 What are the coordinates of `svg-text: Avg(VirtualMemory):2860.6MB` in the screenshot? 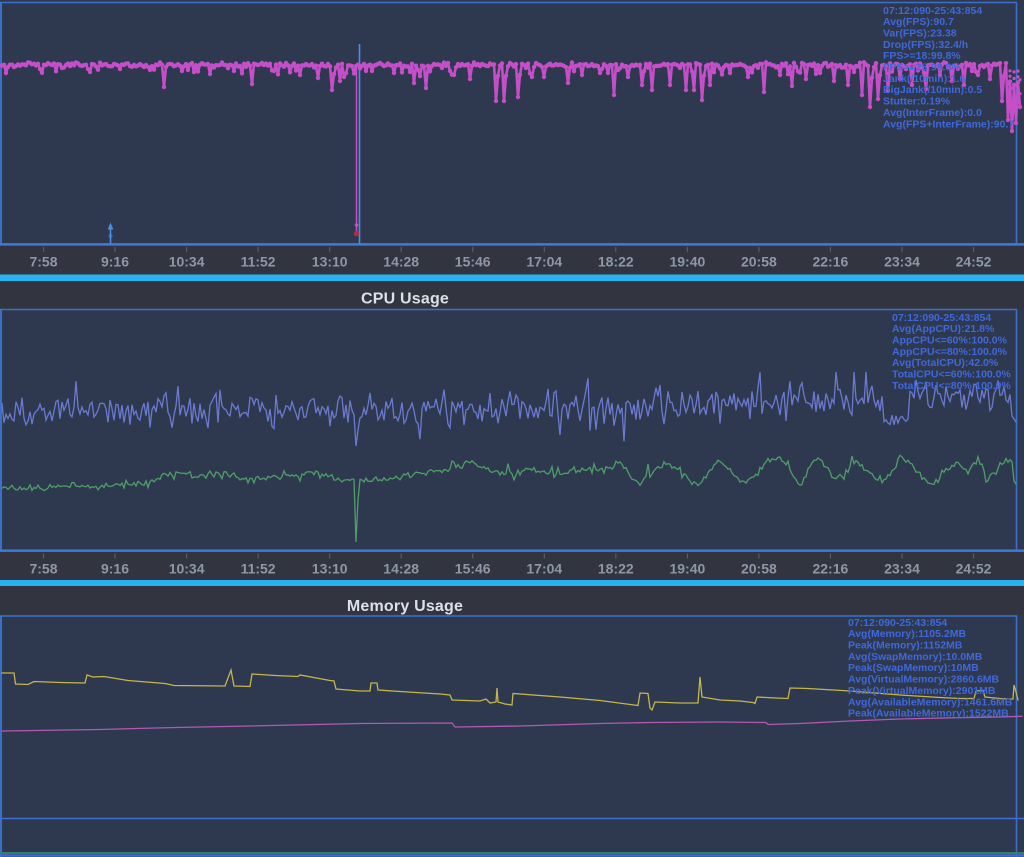 It's located at (924, 680).